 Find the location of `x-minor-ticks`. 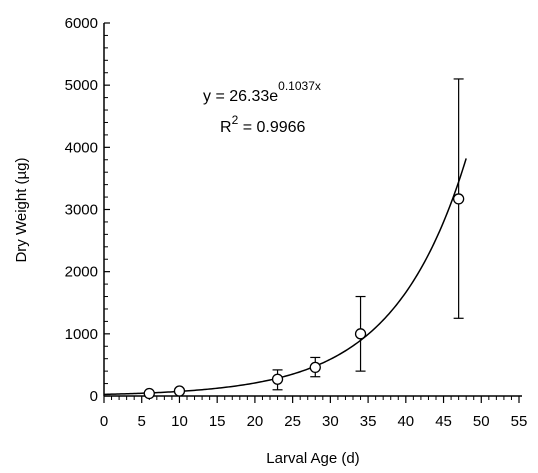

x-minor-ticks is located at coordinates (311, 398).